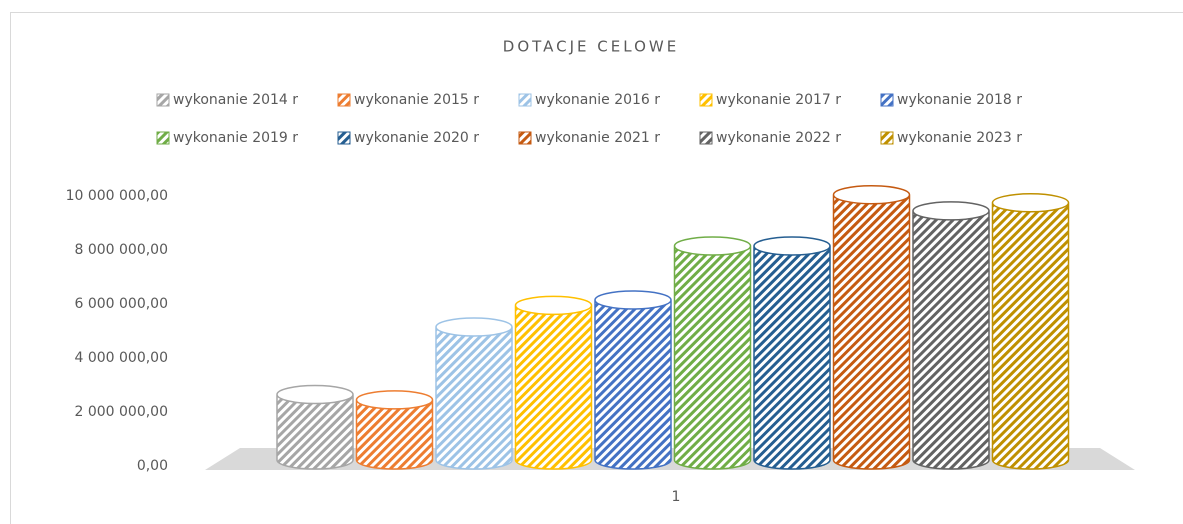 Image resolution: width=1183 pixels, height=524 pixels. Describe the element at coordinates (959, 100) in the screenshot. I see `legend-label: wykonanie 2018 r` at that location.